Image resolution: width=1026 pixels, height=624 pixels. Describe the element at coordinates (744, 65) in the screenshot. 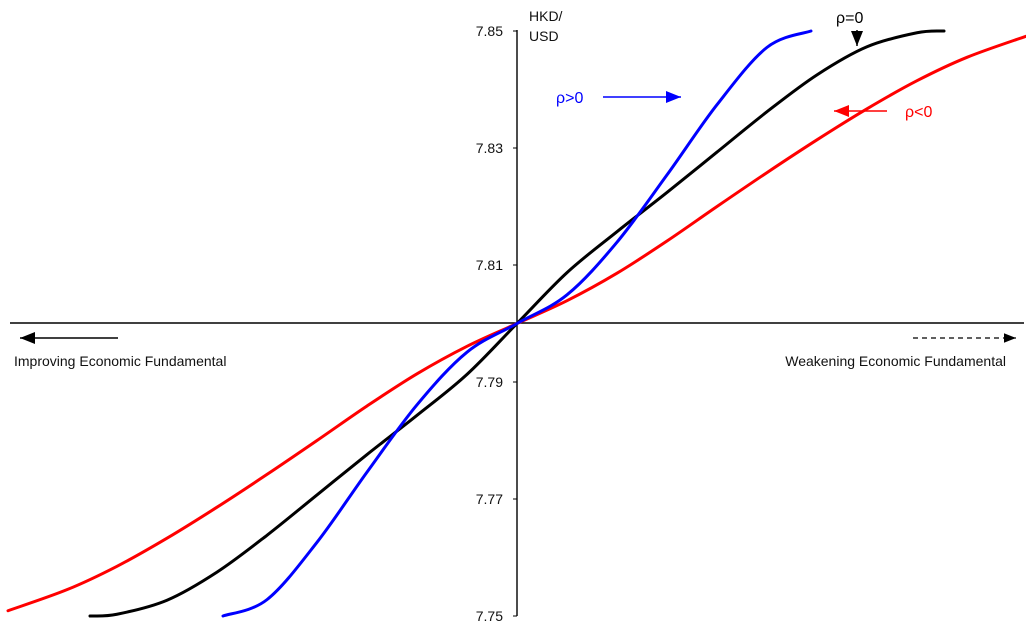

I see `annotations: ρ>0 ρ=0 ρ<0` at that location.